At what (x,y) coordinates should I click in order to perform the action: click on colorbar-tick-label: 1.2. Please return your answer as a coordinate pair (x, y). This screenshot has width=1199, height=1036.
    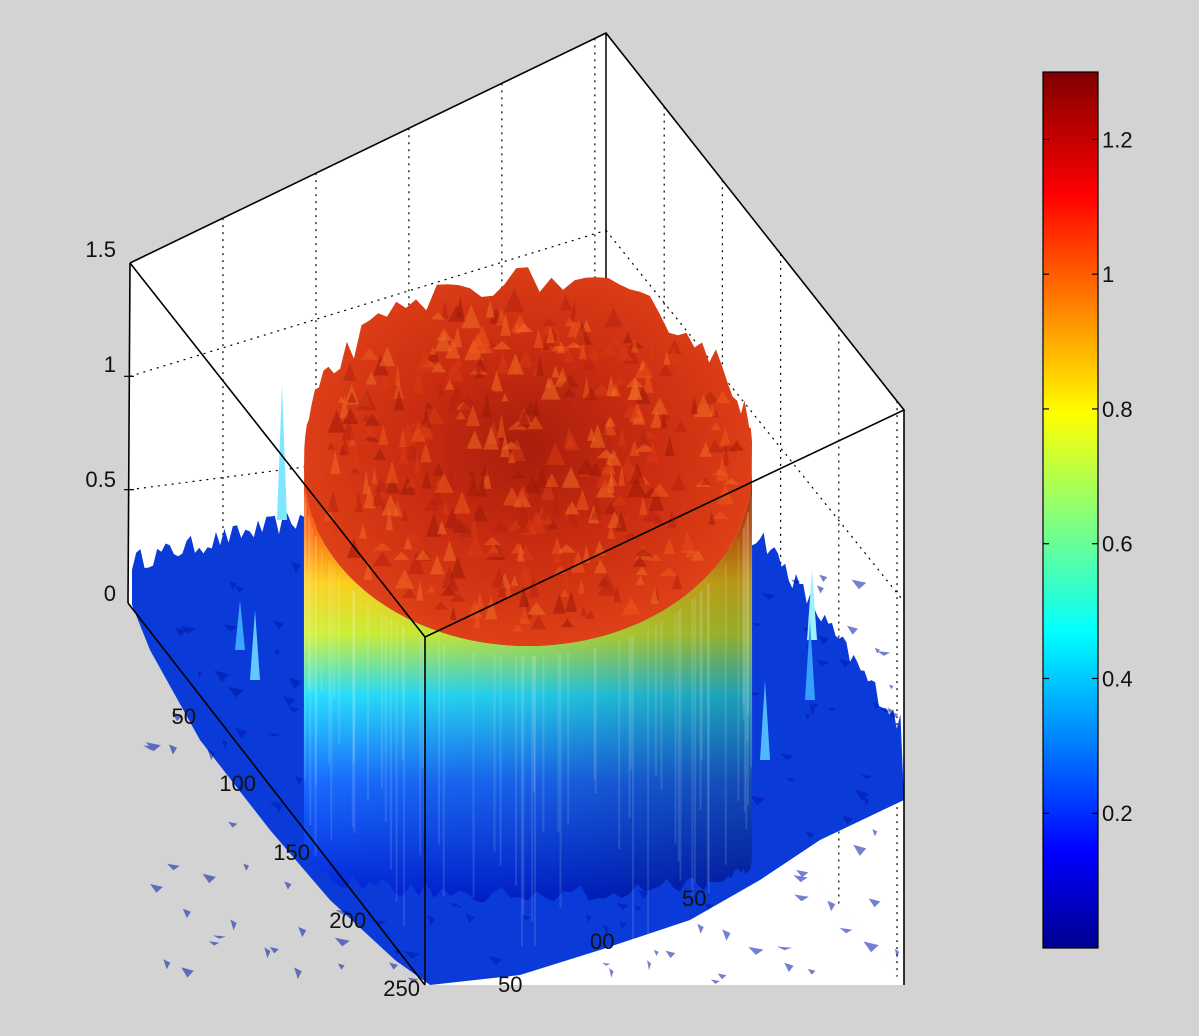
    Looking at the image, I should click on (1117, 139).